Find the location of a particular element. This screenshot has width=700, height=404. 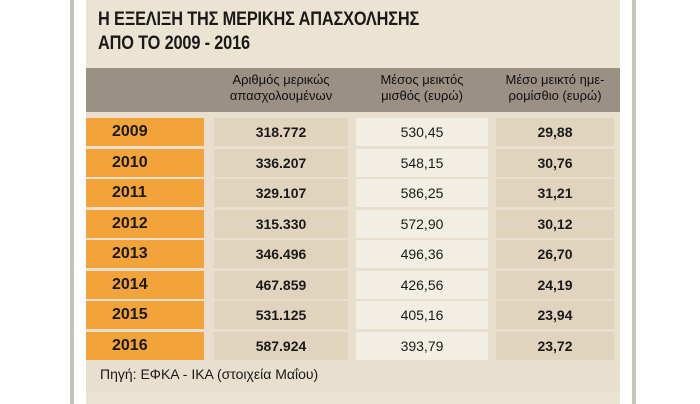

table-cell: 467.859 is located at coordinates (281, 285).